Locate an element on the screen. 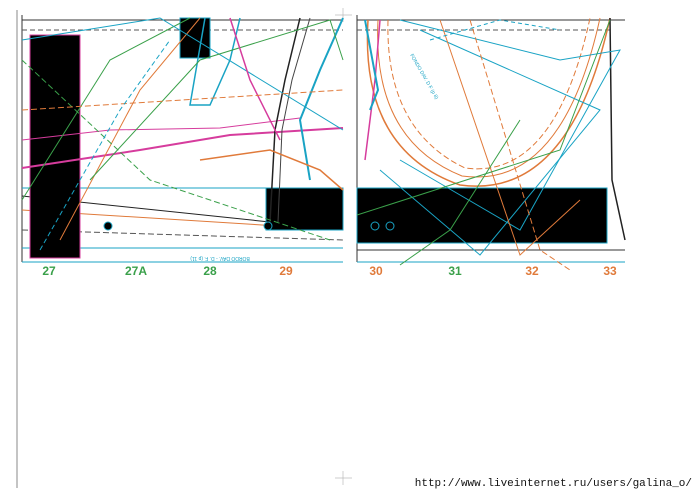  size-label: 30 is located at coordinates (376, 271).